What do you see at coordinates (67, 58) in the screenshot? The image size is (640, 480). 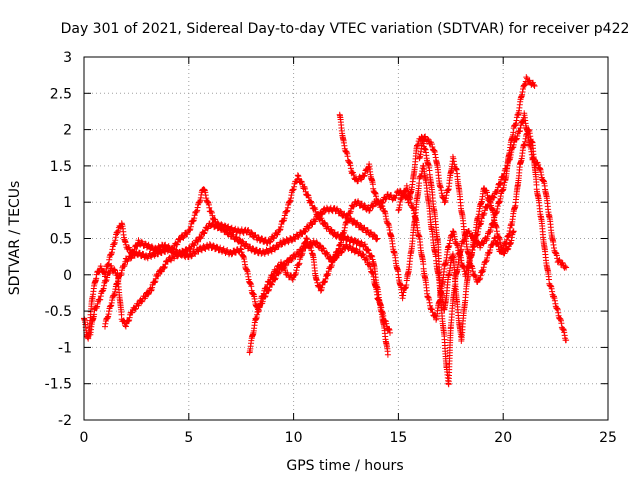 I see `y-tick-label: 3` at bounding box center [67, 58].